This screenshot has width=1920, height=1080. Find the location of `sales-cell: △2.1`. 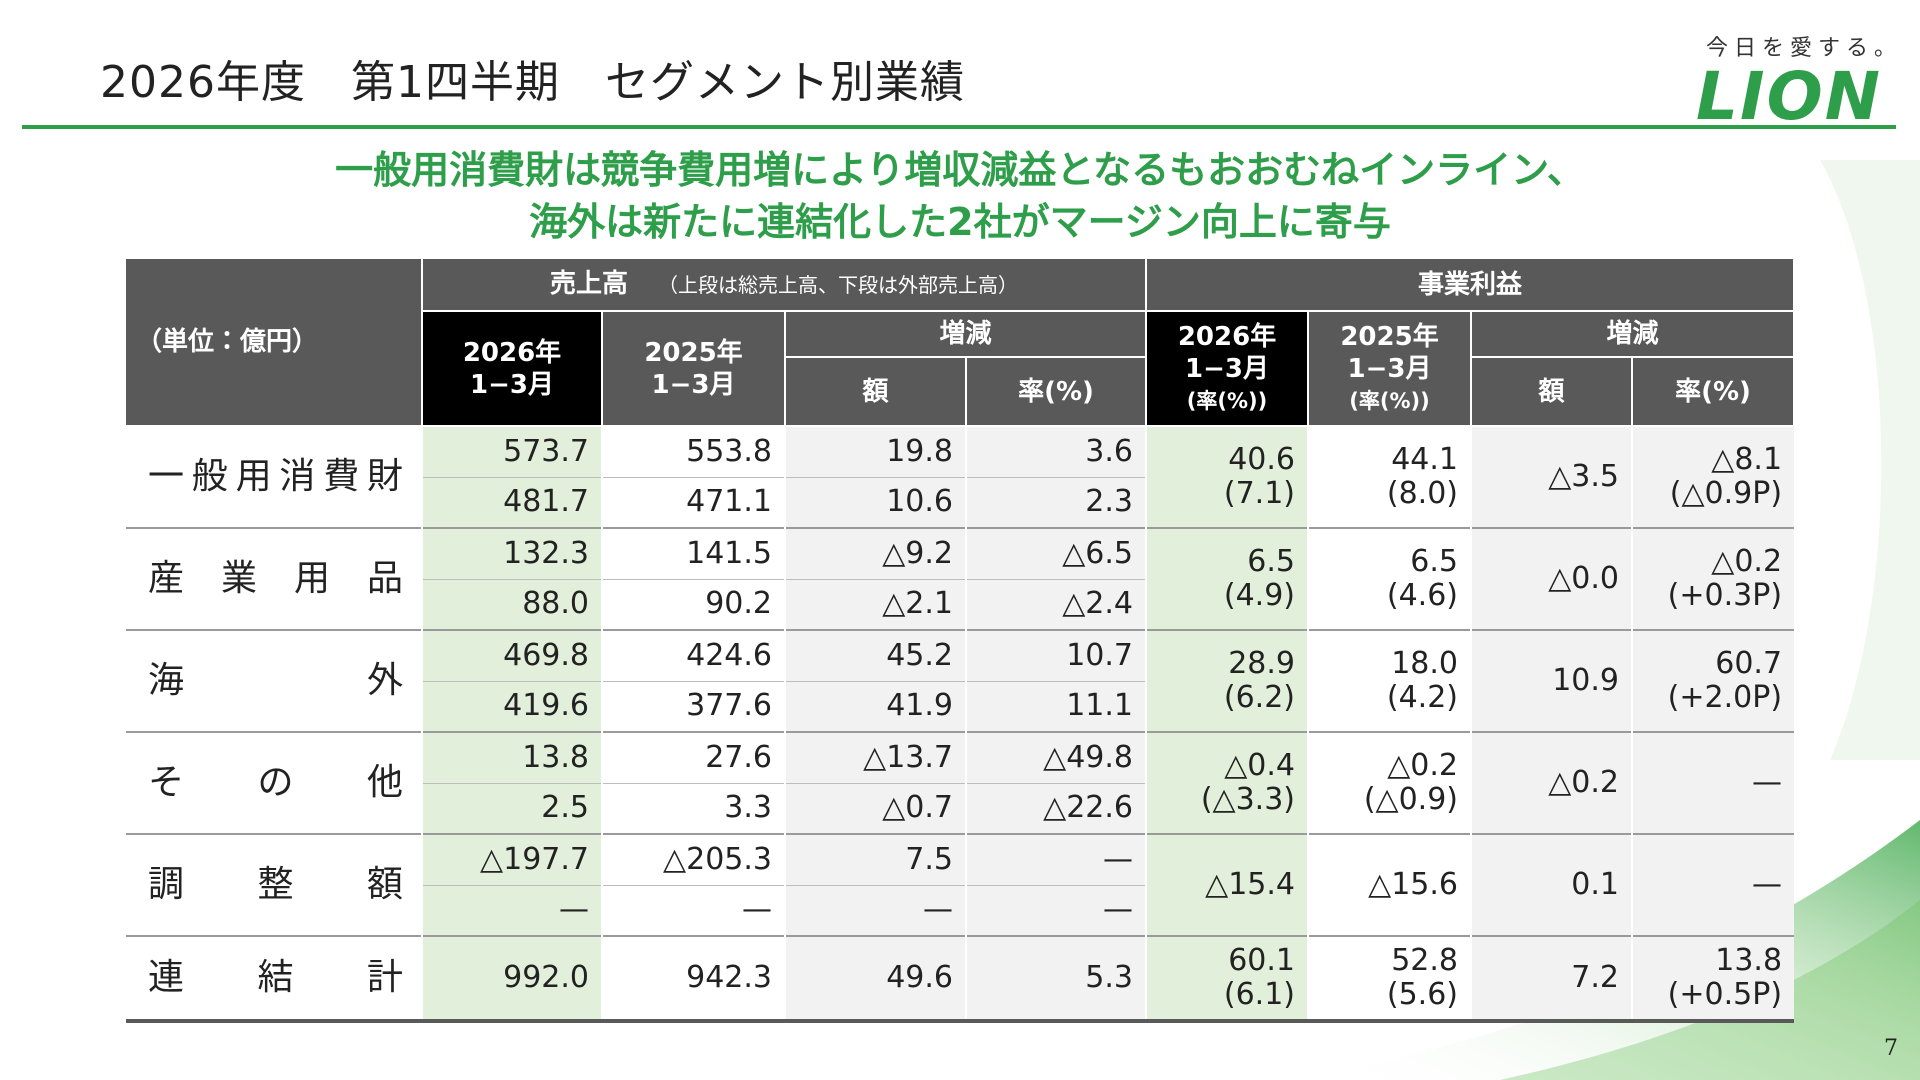

sales-cell: △2.1 is located at coordinates (875, 604).